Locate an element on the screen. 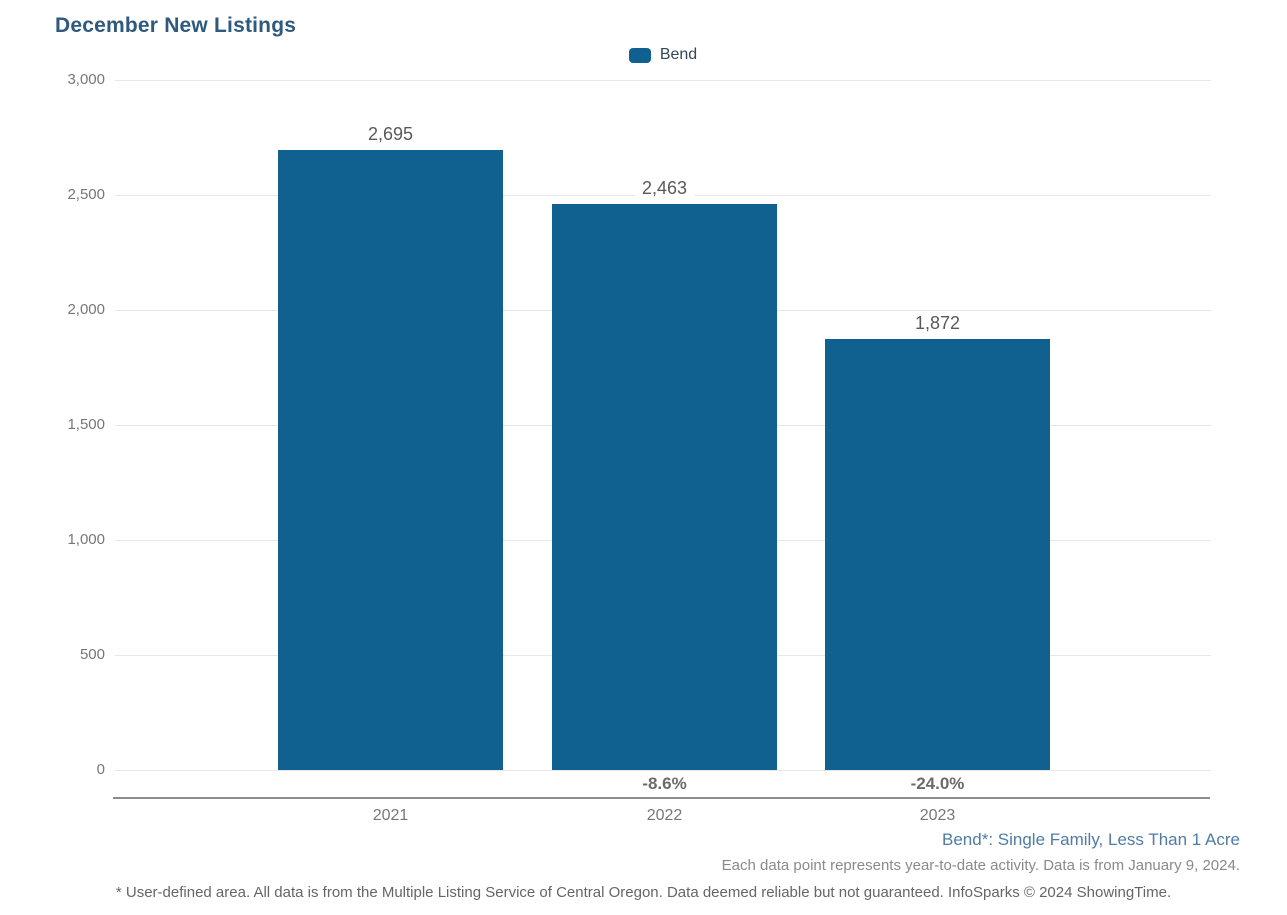 The height and width of the screenshot is (915, 1287). bar-2022 is located at coordinates (664, 486).